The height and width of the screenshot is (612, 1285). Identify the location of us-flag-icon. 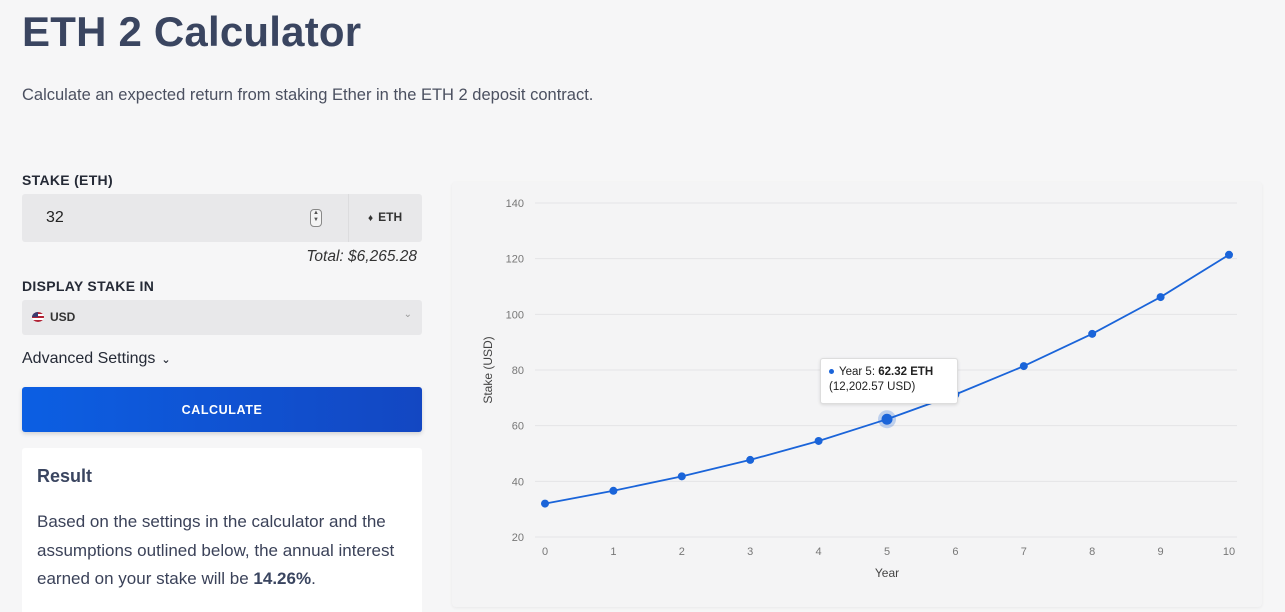
(38, 317).